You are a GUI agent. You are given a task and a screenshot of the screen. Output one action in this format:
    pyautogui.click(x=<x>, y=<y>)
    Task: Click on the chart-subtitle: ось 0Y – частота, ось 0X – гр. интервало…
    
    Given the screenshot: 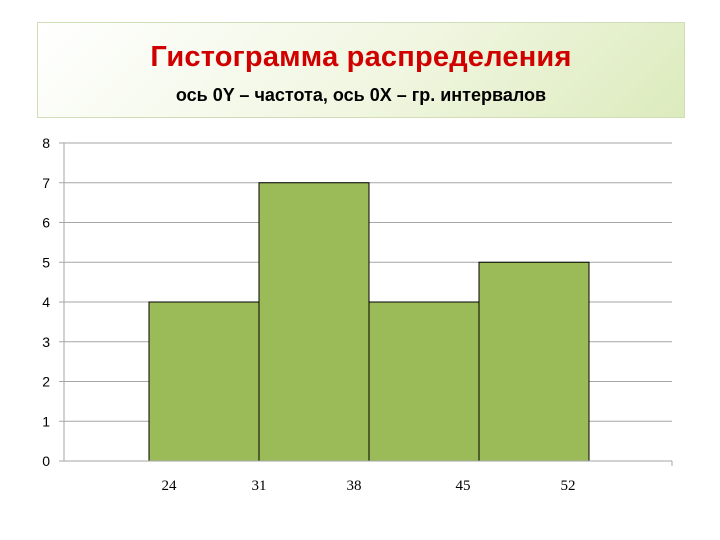 What is the action you would take?
    pyautogui.click(x=361, y=95)
    